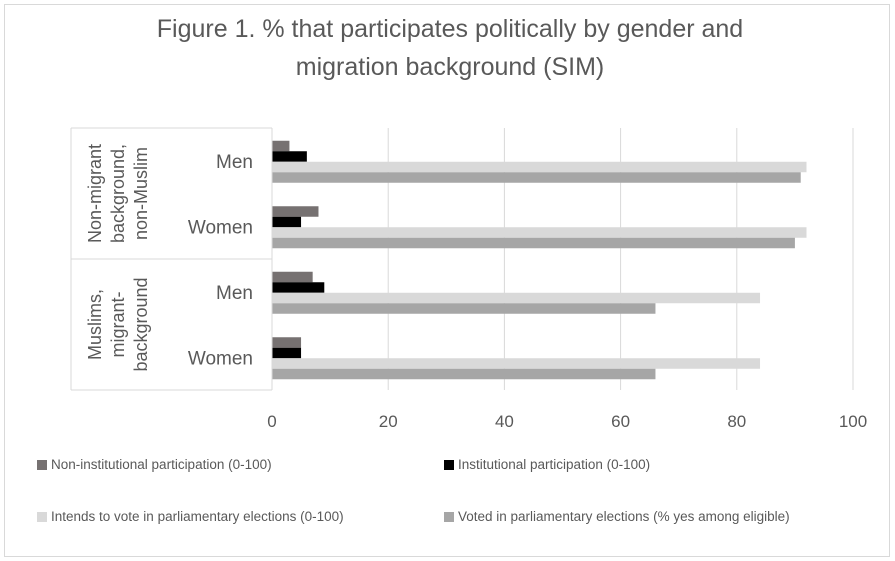 The height and width of the screenshot is (561, 895). I want to click on group-label-line: background,, so click(118, 193).